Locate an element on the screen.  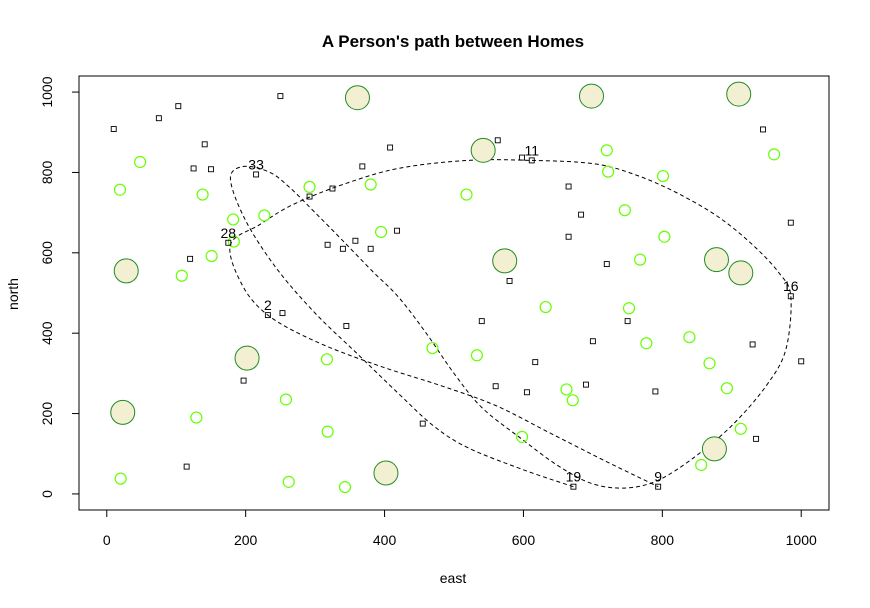
point-label: 16 is located at coordinates (791, 286).